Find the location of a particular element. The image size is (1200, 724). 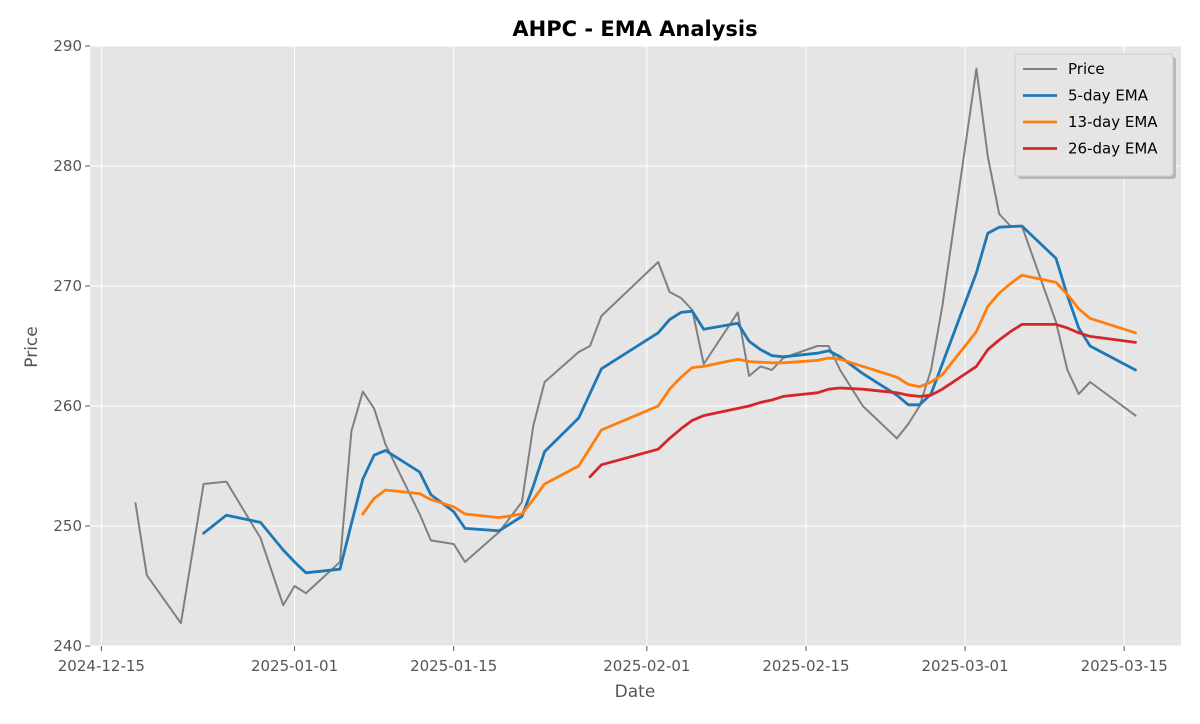

legend-label: 5-day EMA is located at coordinates (1108, 96).